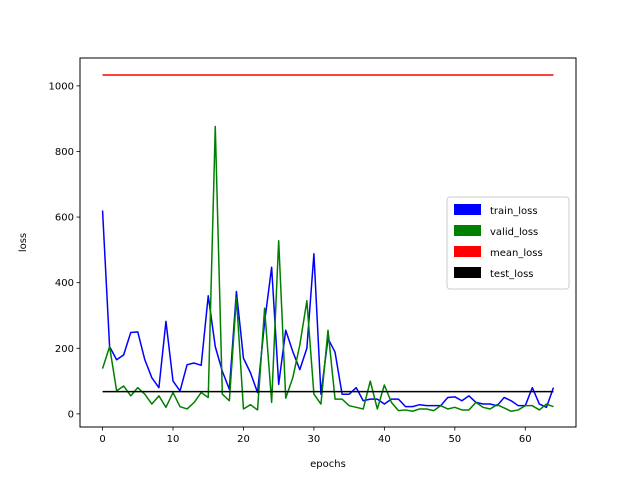 Image resolution: width=640 pixels, height=480 pixels. What do you see at coordinates (173, 439) in the screenshot?
I see `x-tick-label: 10` at bounding box center [173, 439].